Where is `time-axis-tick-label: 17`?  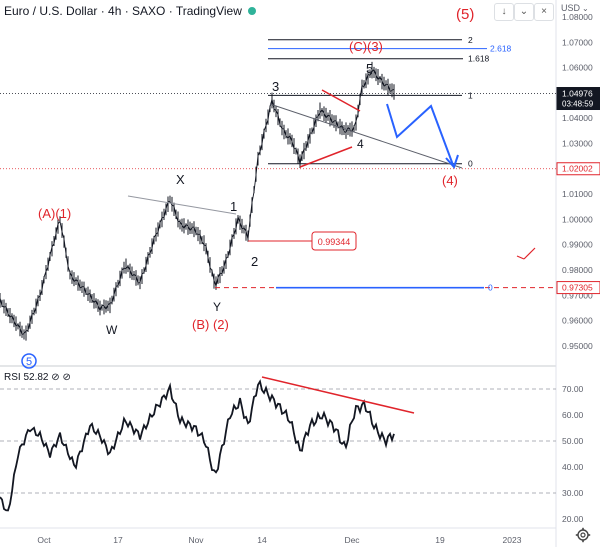 time-axis-tick-label: 17 is located at coordinates (118, 540).